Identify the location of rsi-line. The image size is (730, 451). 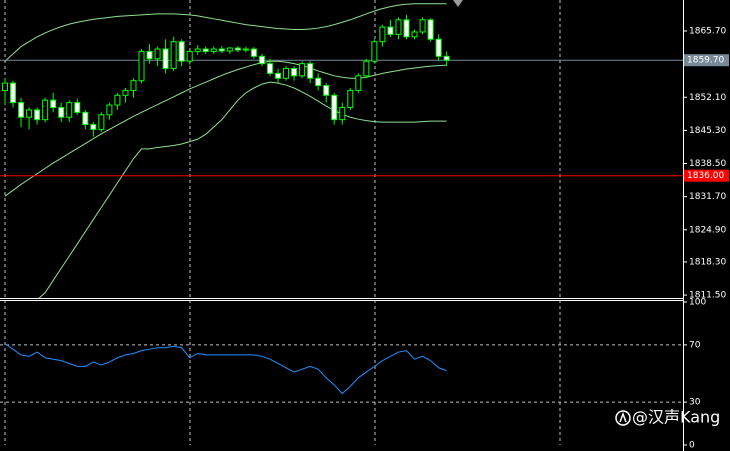
(225, 369).